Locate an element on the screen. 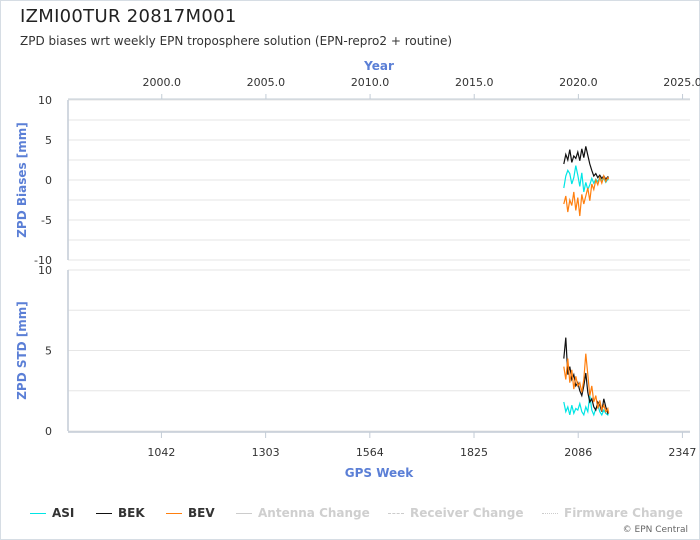 The image size is (700, 540). x-axis-tick-label: 1042 is located at coordinates (161, 452).